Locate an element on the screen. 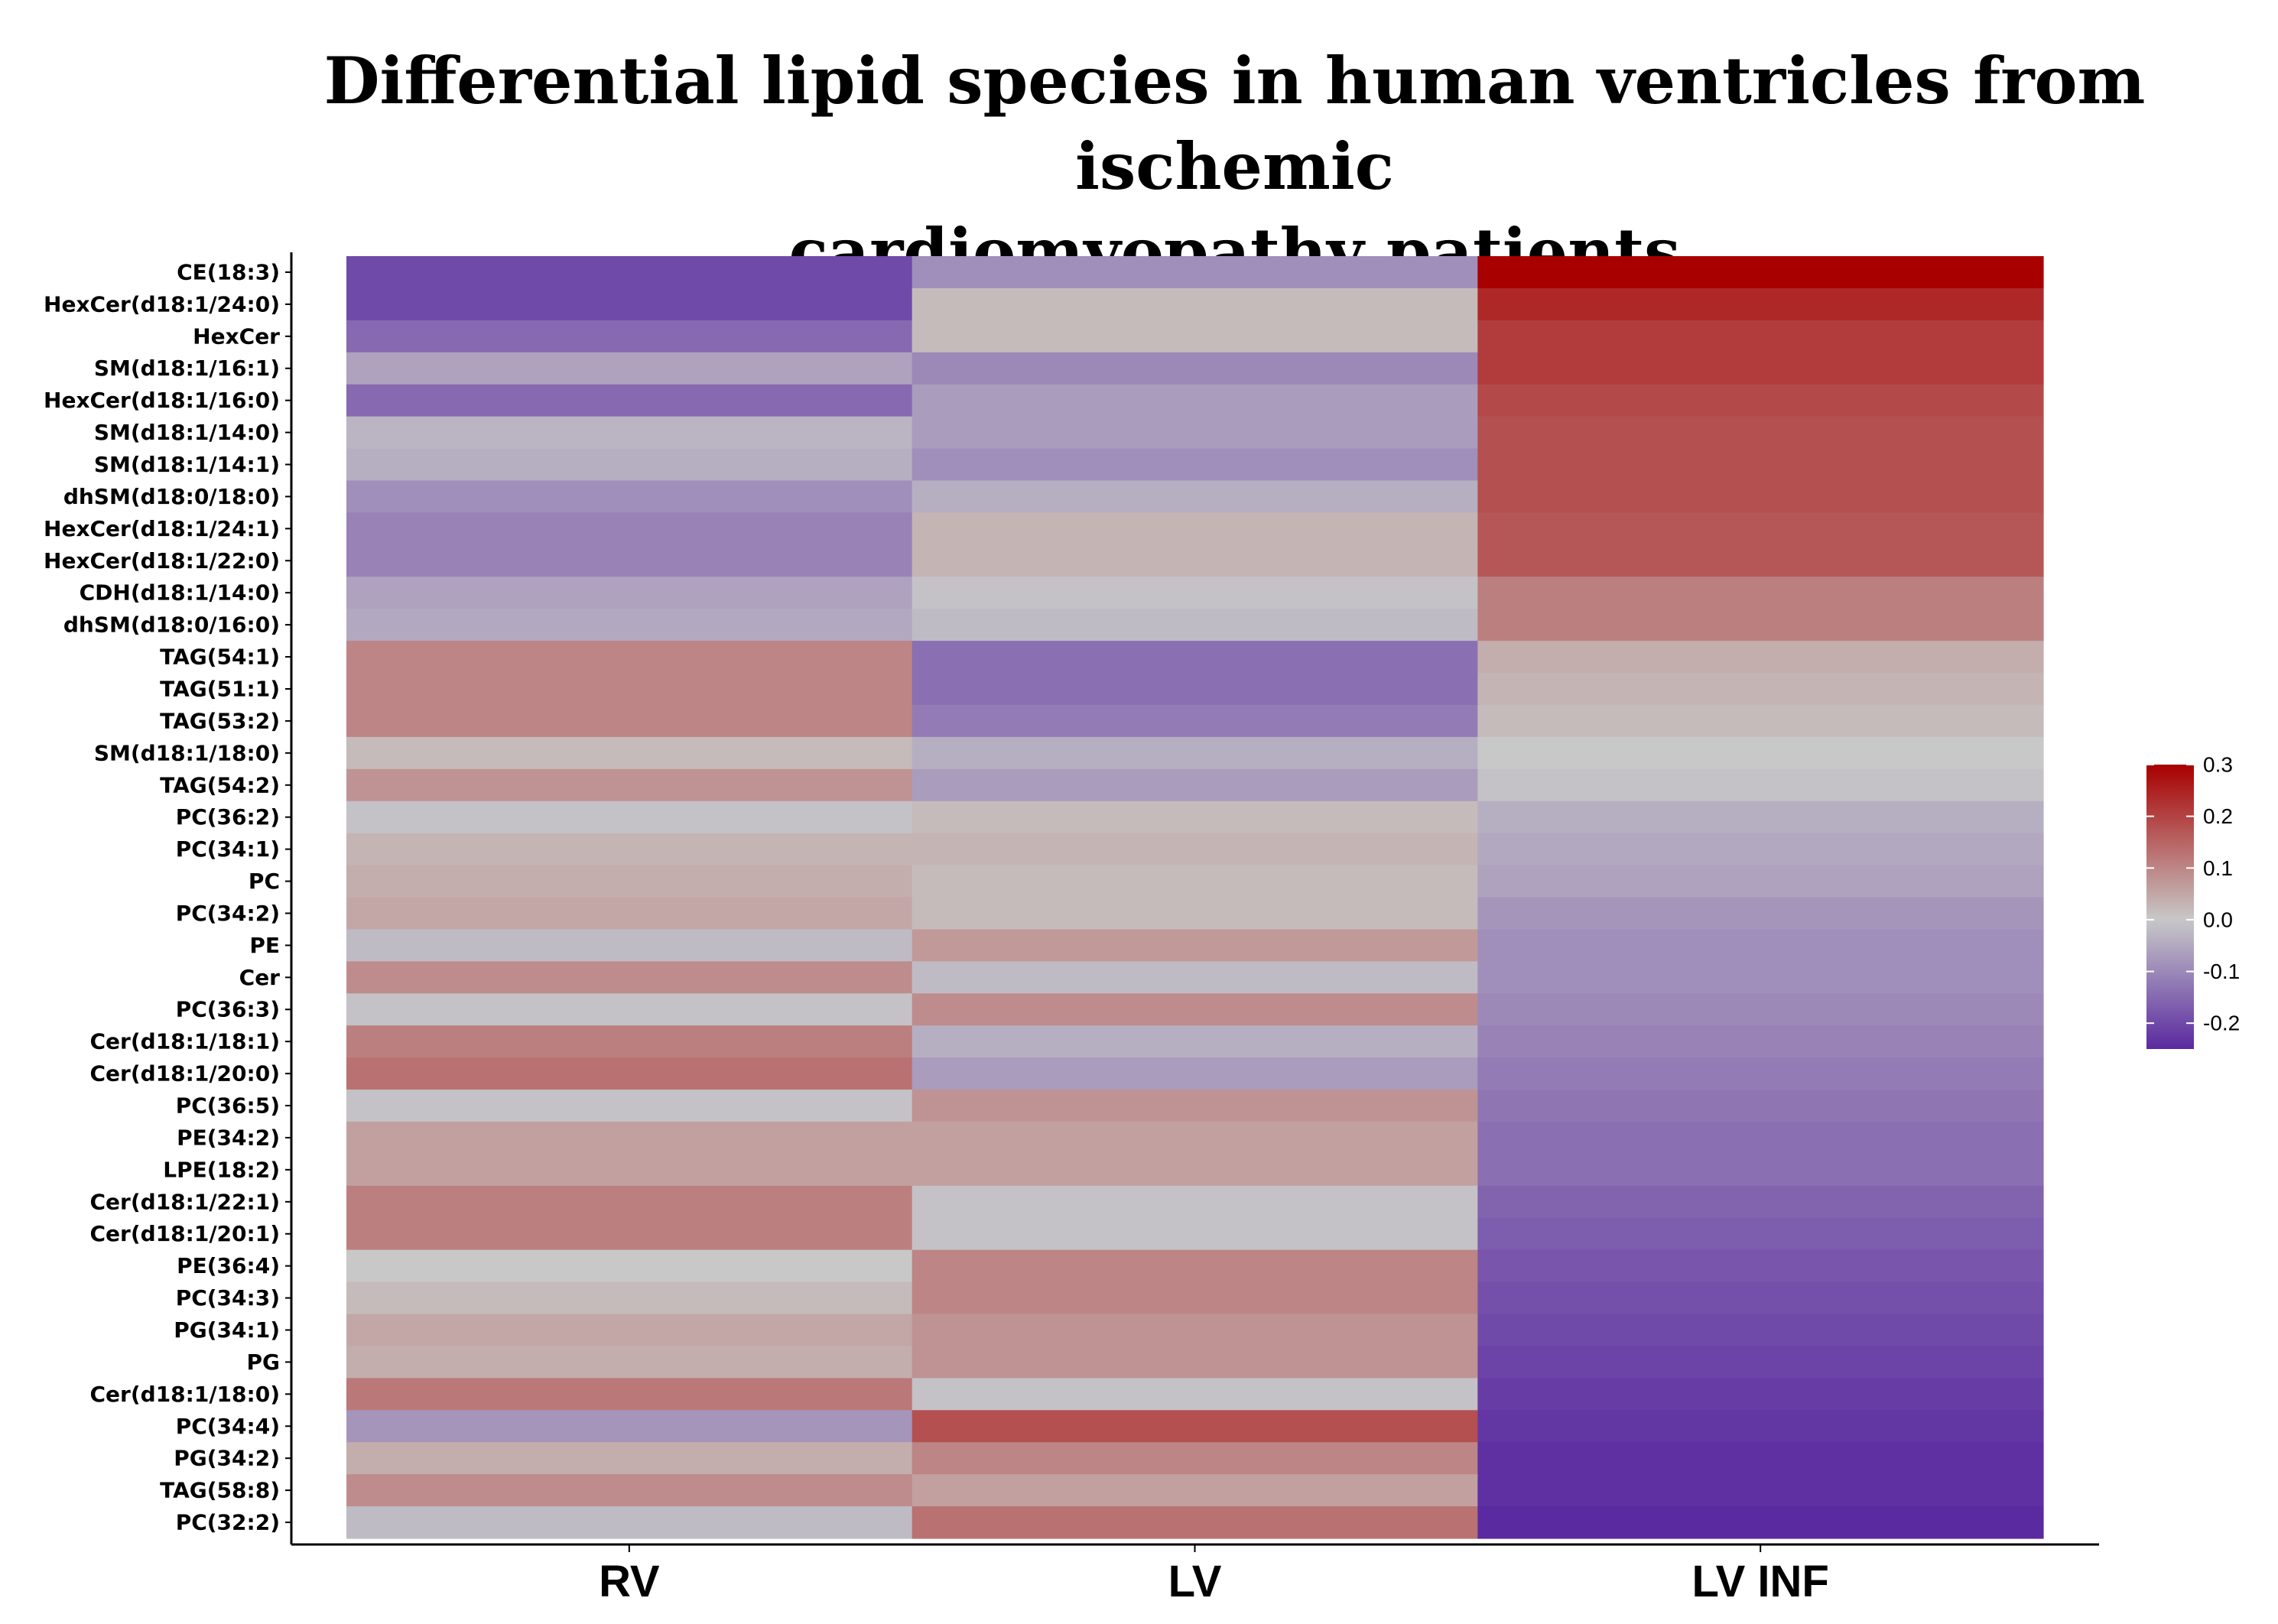 This screenshot has height=1624, width=2278. row-label: PC(36:3) is located at coordinates (228, 1009).